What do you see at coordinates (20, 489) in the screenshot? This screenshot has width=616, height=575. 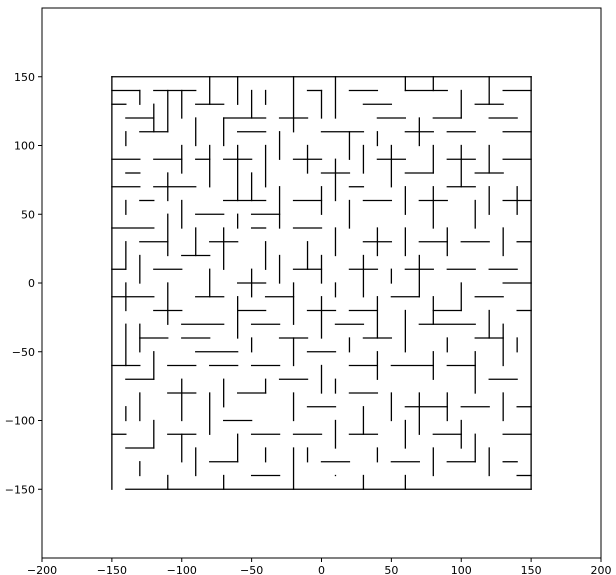 I see `y-tick-label: −150` at bounding box center [20, 489].